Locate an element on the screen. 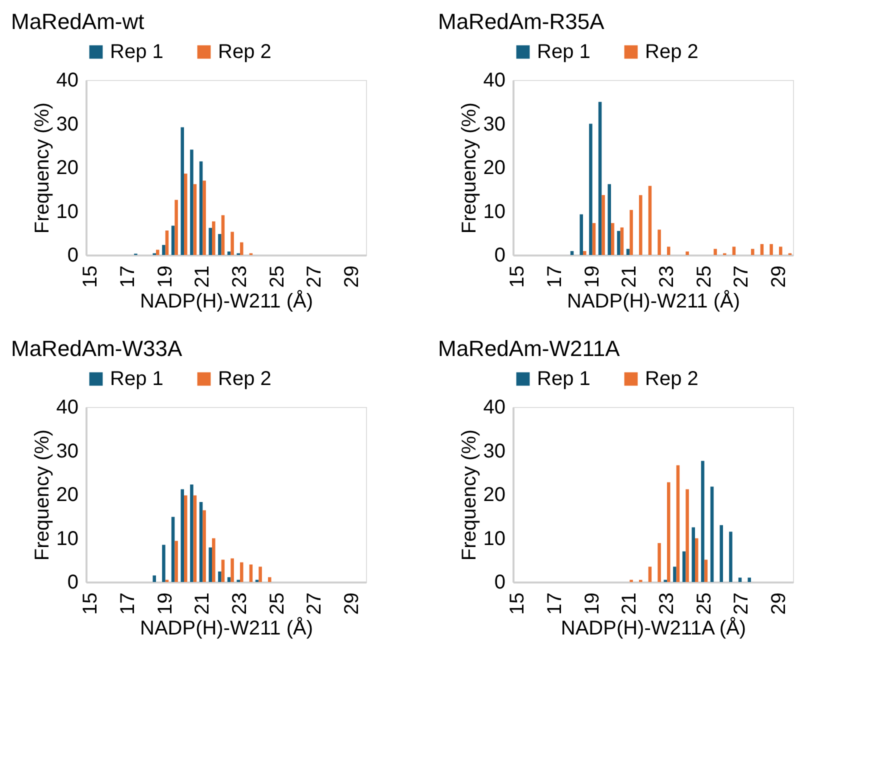 The height and width of the screenshot is (774, 873). x-tick-label: 29 is located at coordinates (779, 603).